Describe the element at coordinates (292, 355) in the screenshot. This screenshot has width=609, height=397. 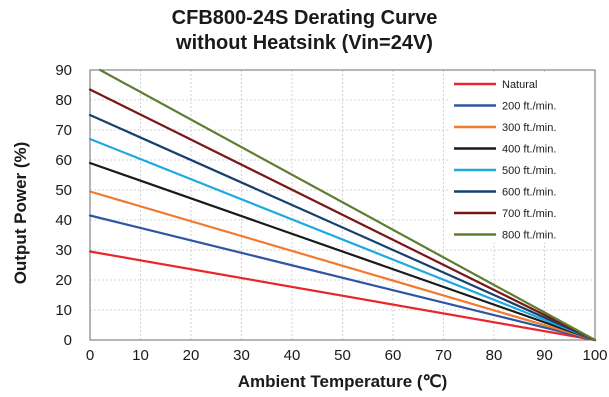
I see `x-tick-label: 40` at that location.